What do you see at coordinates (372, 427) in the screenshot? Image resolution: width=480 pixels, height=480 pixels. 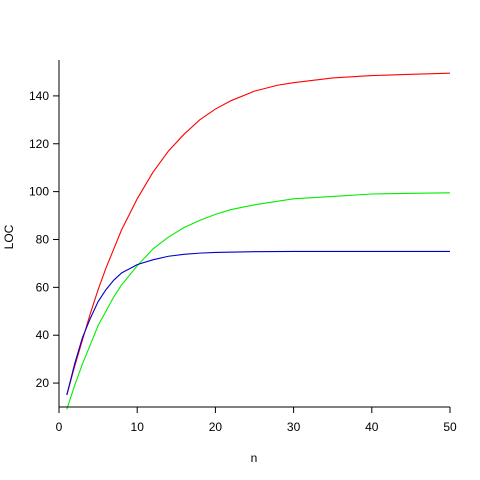 I see `x-tick-label: 40` at bounding box center [372, 427].